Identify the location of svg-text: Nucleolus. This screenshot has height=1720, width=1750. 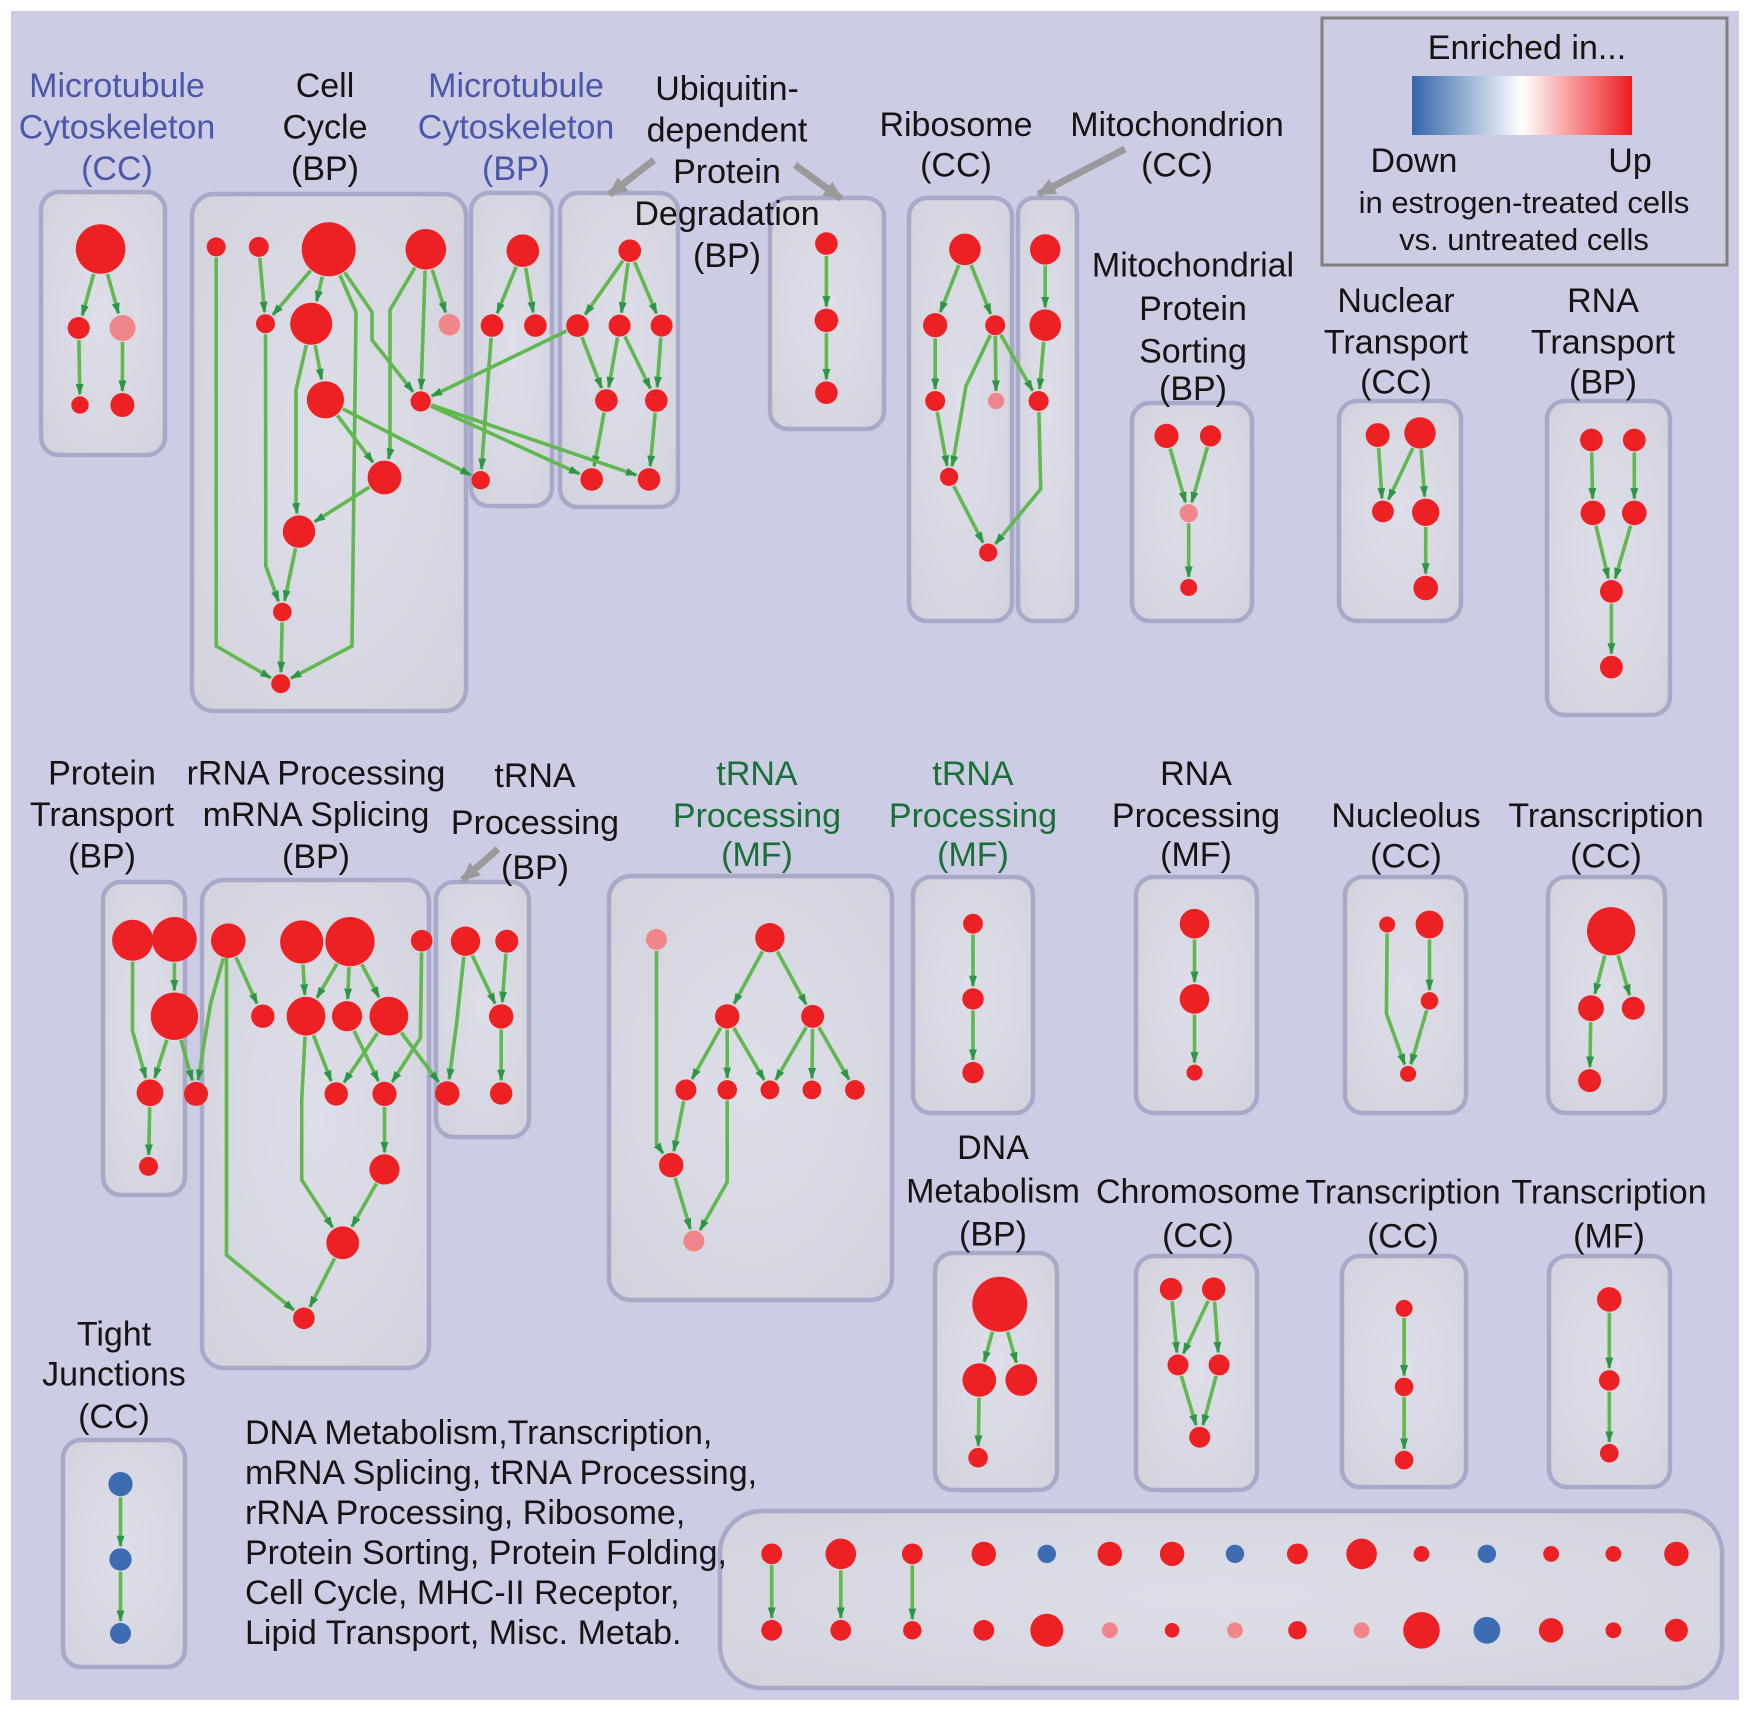
(1405, 816).